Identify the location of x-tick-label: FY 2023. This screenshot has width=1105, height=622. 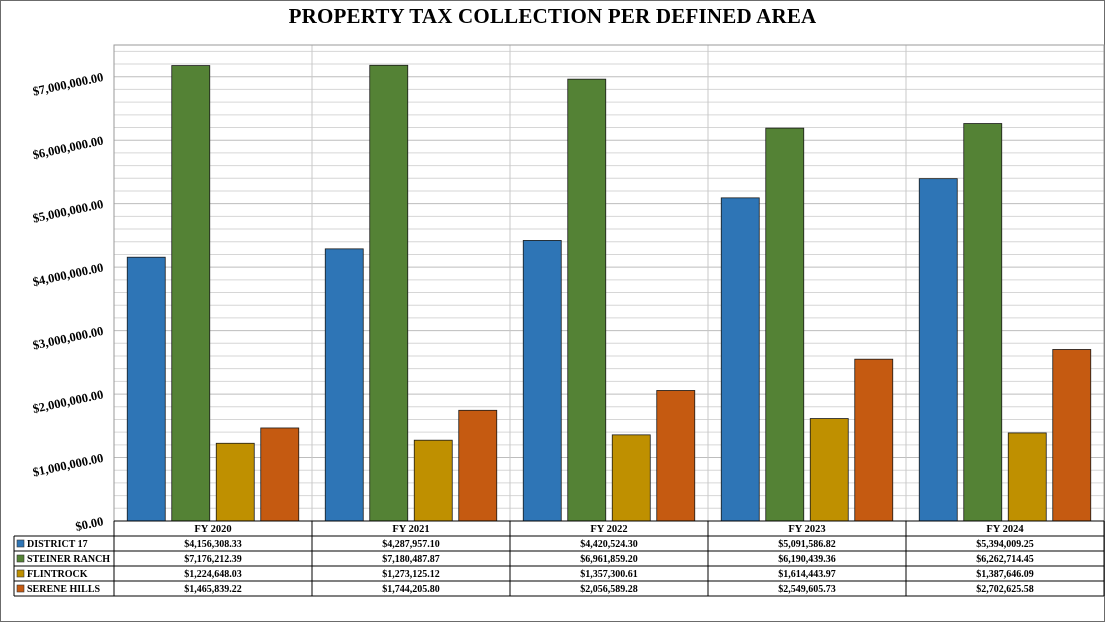
(806, 529).